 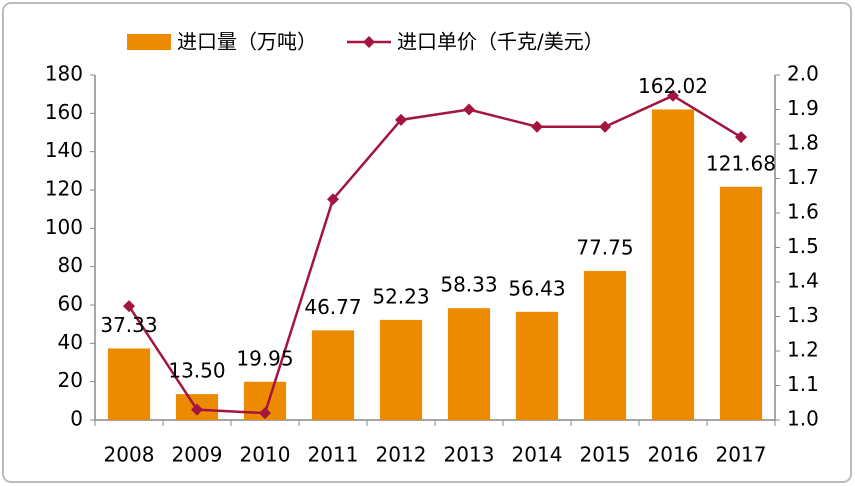 What do you see at coordinates (605, 455) in the screenshot?
I see `x-tick-label: 2015` at bounding box center [605, 455].